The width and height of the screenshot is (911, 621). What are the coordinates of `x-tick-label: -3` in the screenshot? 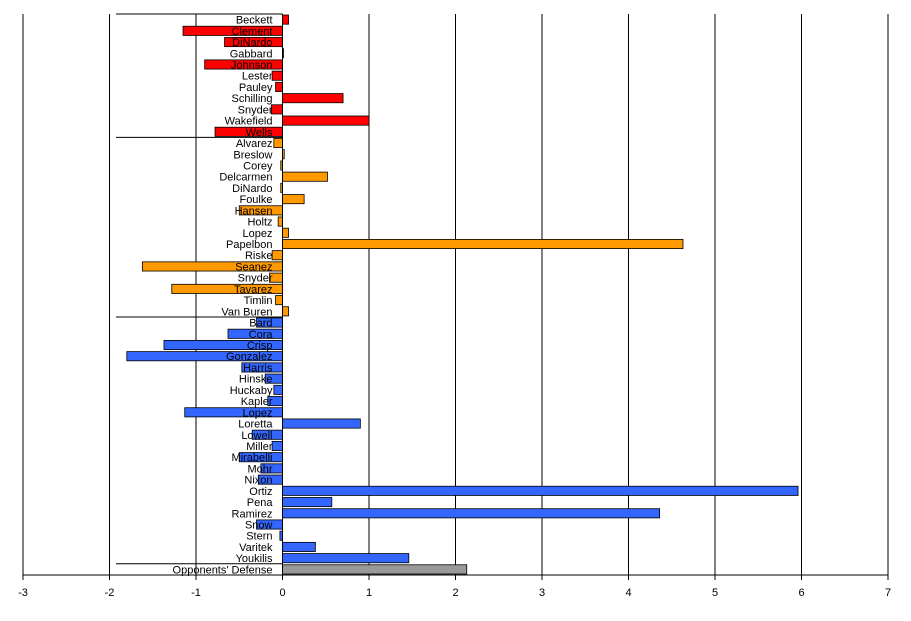 It's located at (23, 593).